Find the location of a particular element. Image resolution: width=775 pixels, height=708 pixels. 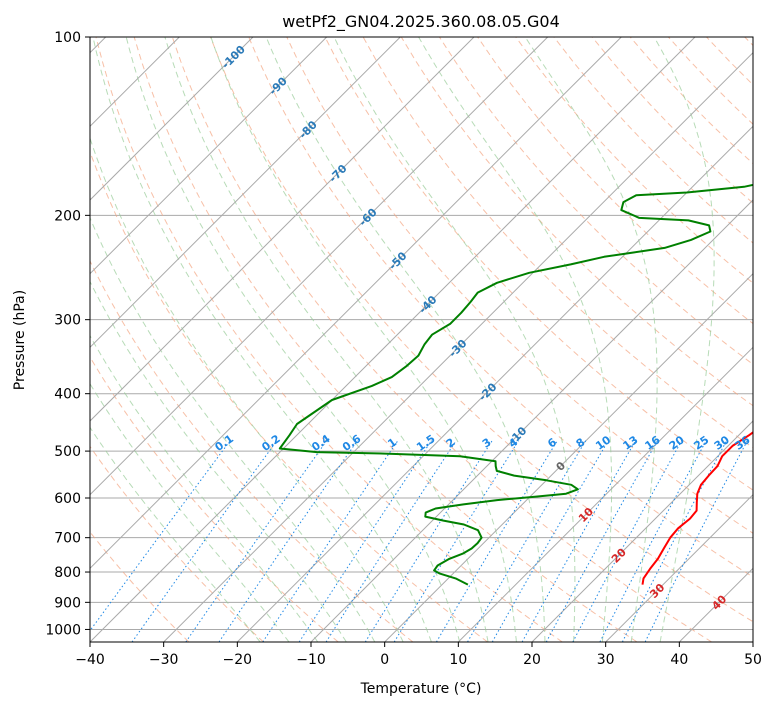

y-tick-label: 800 is located at coordinates (67, 573).